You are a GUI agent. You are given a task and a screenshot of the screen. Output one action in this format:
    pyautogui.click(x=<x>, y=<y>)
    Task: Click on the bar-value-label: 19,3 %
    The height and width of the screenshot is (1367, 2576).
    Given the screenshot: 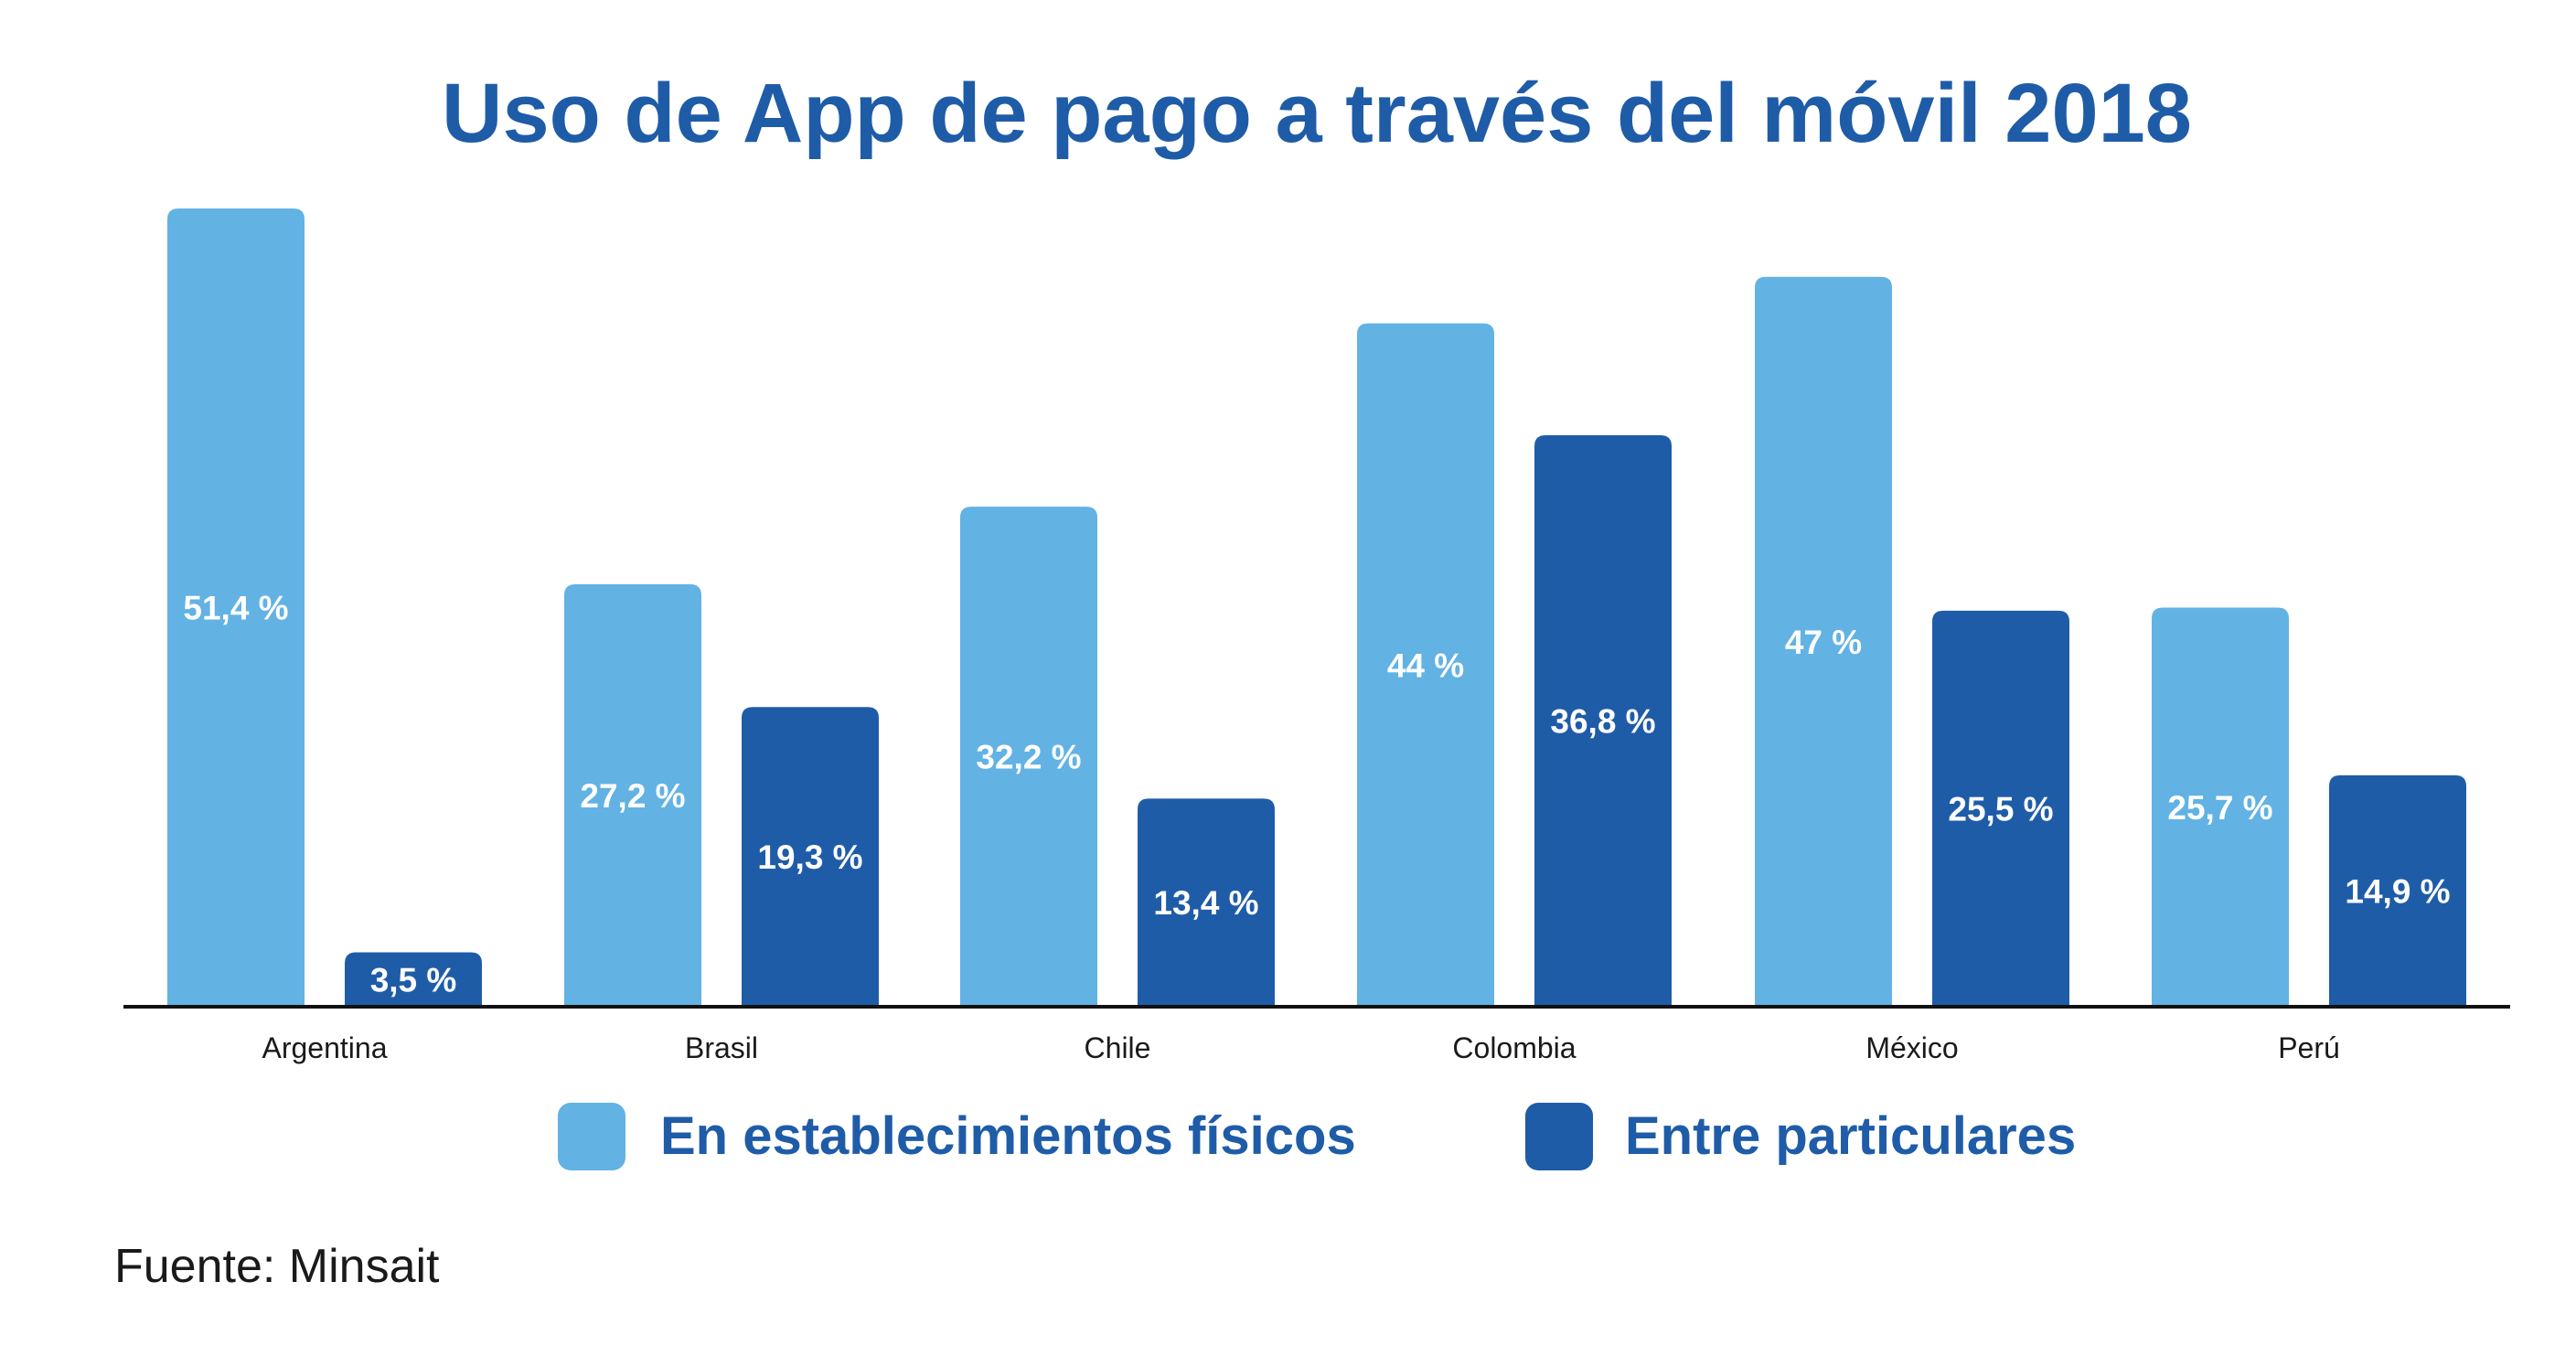 What is the action you would take?
    pyautogui.click(x=809, y=857)
    